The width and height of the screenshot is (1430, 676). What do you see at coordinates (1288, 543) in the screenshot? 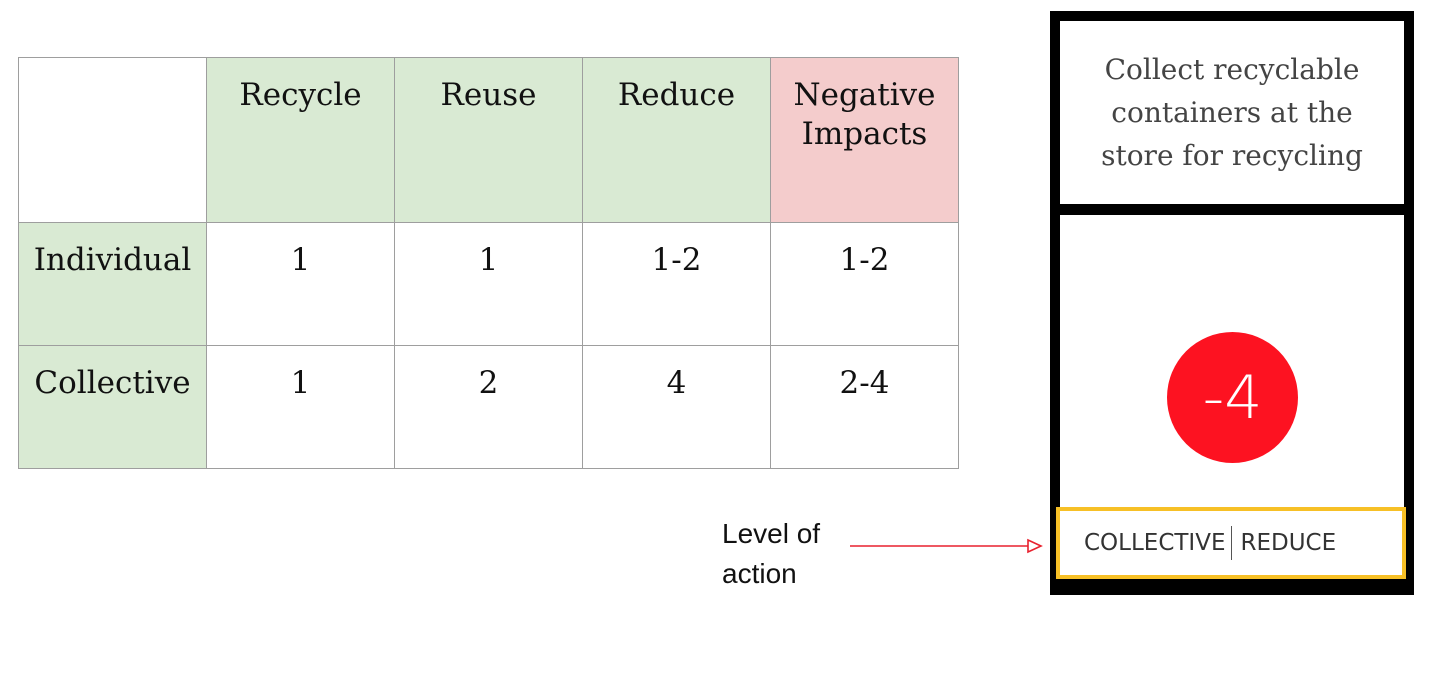
I see `card-category: REDUCE` at bounding box center [1288, 543].